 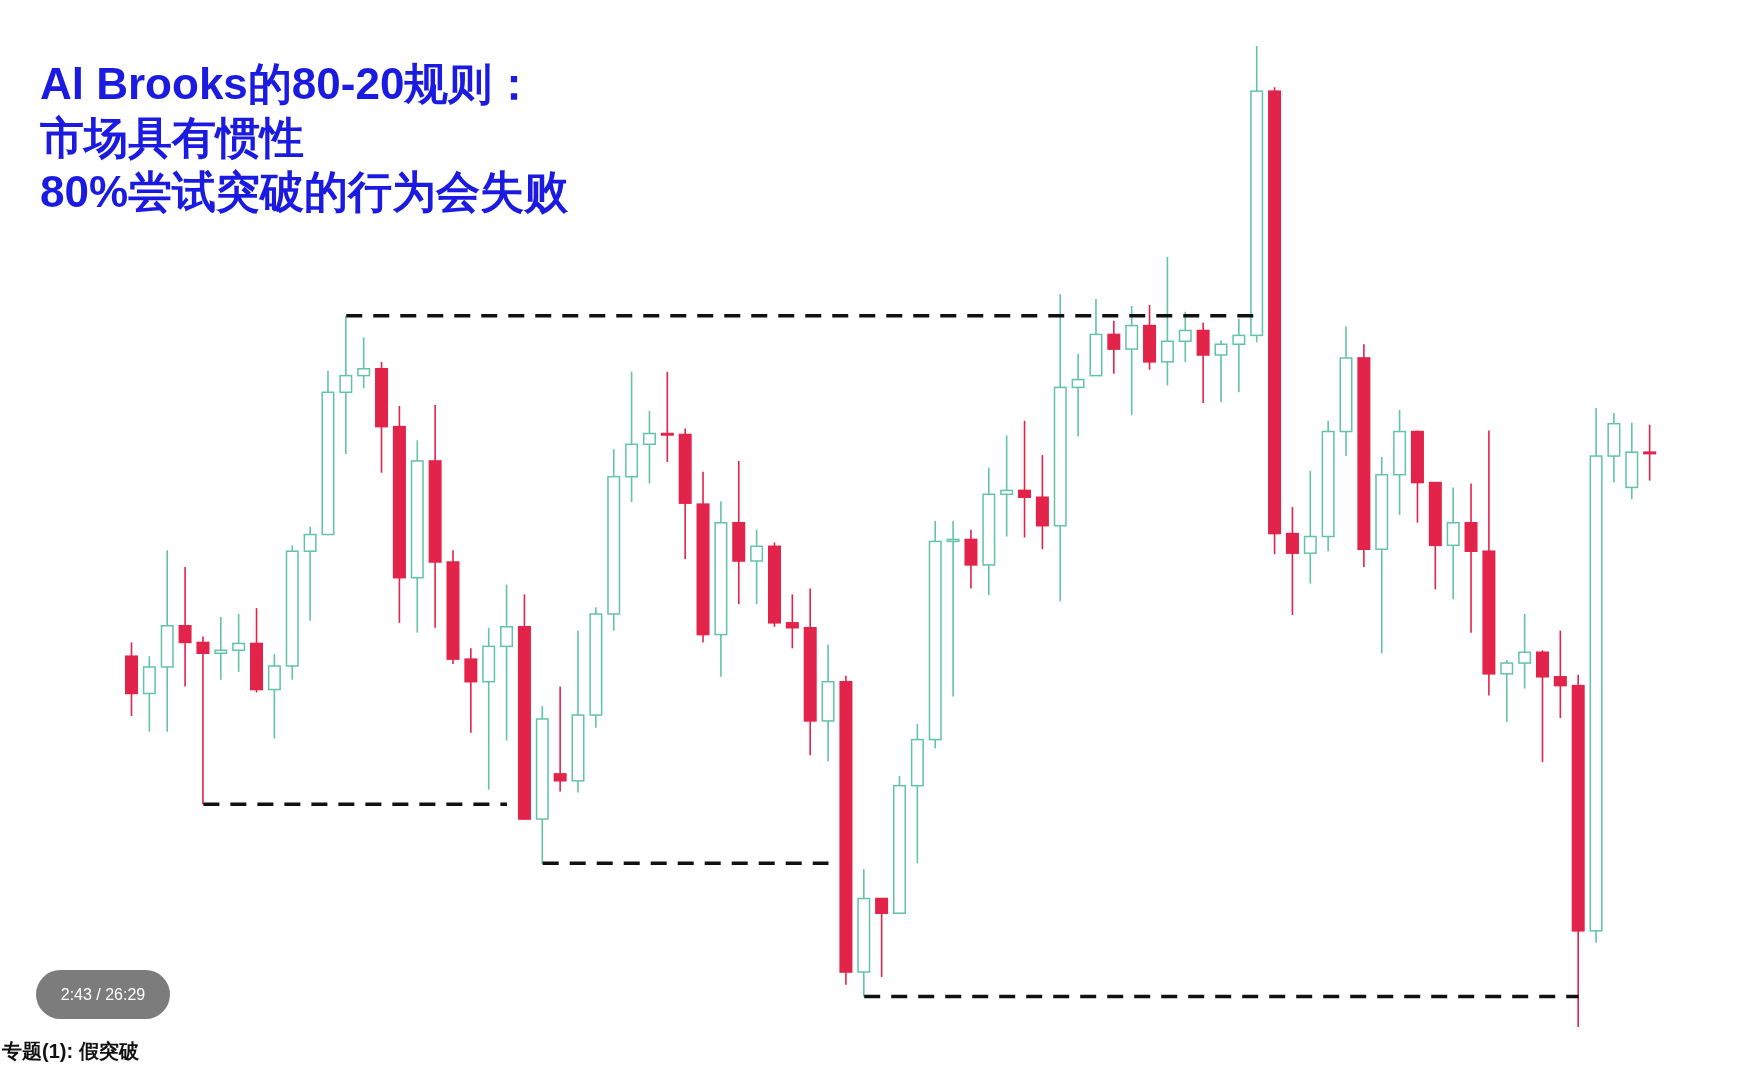 What do you see at coordinates (172, 138) in the screenshot?
I see `text: 市场具有惯性` at bounding box center [172, 138].